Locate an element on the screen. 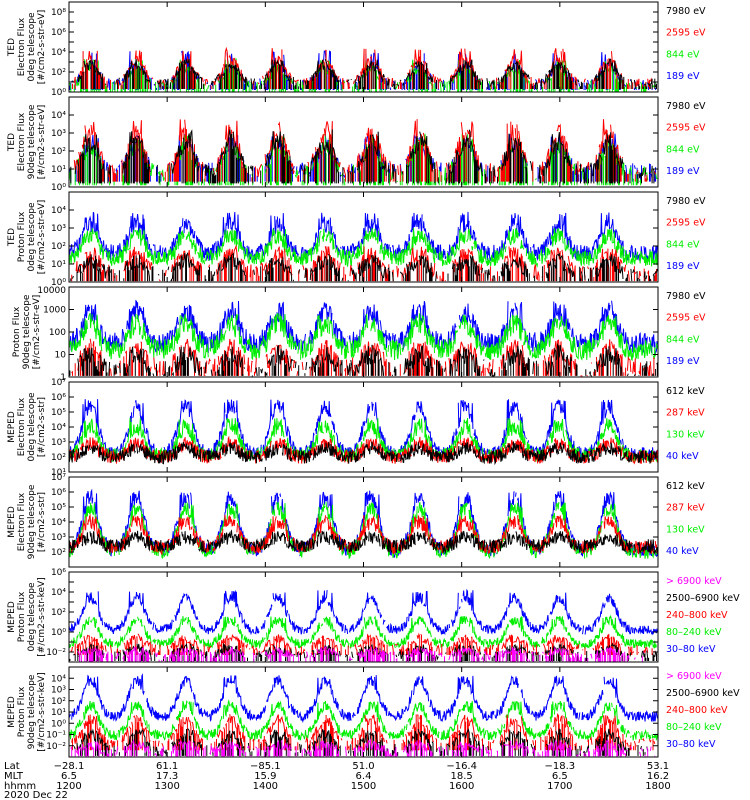  panel-meped-e-90-series is located at coordinates (363, 524).